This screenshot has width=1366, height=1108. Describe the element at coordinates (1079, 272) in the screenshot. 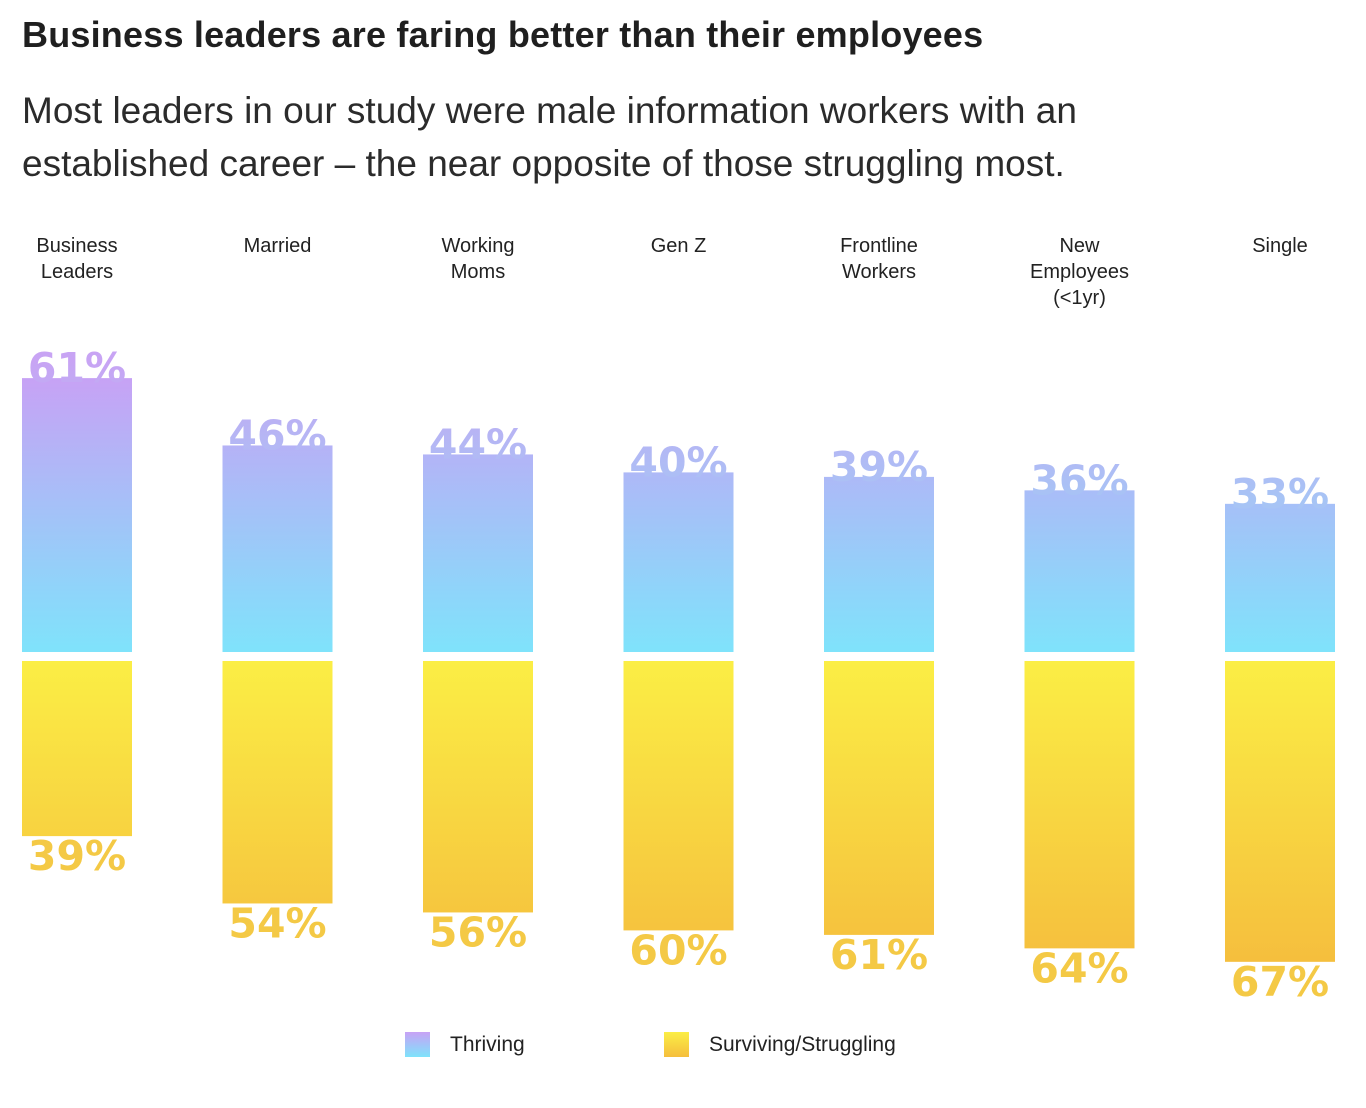

I see `category-label: New Employees (<1yr)` at that location.